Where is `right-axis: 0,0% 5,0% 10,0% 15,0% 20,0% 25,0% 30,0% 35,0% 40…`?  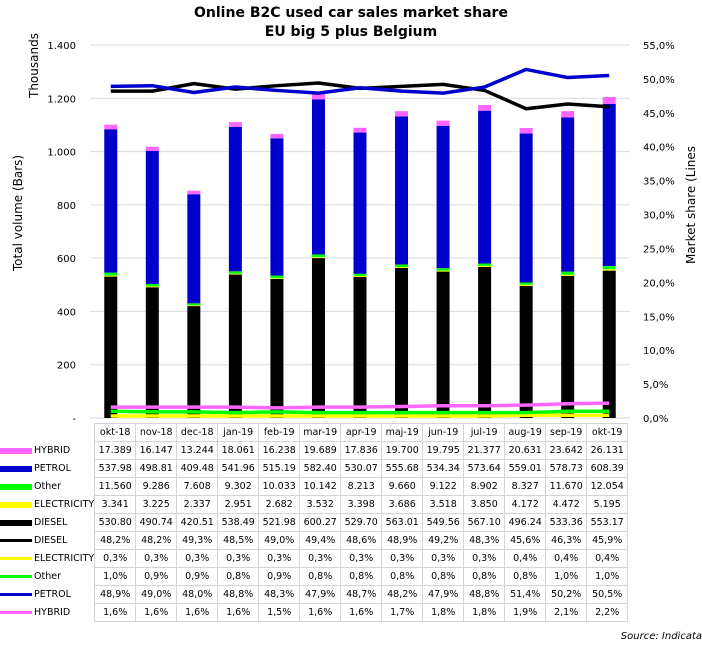
right-axis: 0,0% 5,0% 10,0% 15,0% 20,0% 25,0% 30,0% 35,0% 40… is located at coordinates (659, 232).